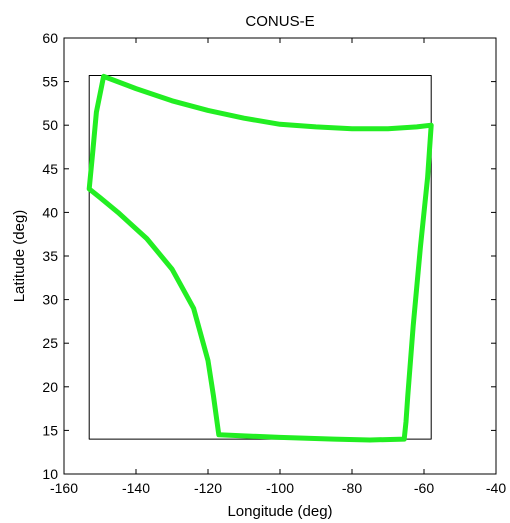  What do you see at coordinates (50, 430) in the screenshot?
I see `y-tick-label: 15` at bounding box center [50, 430].